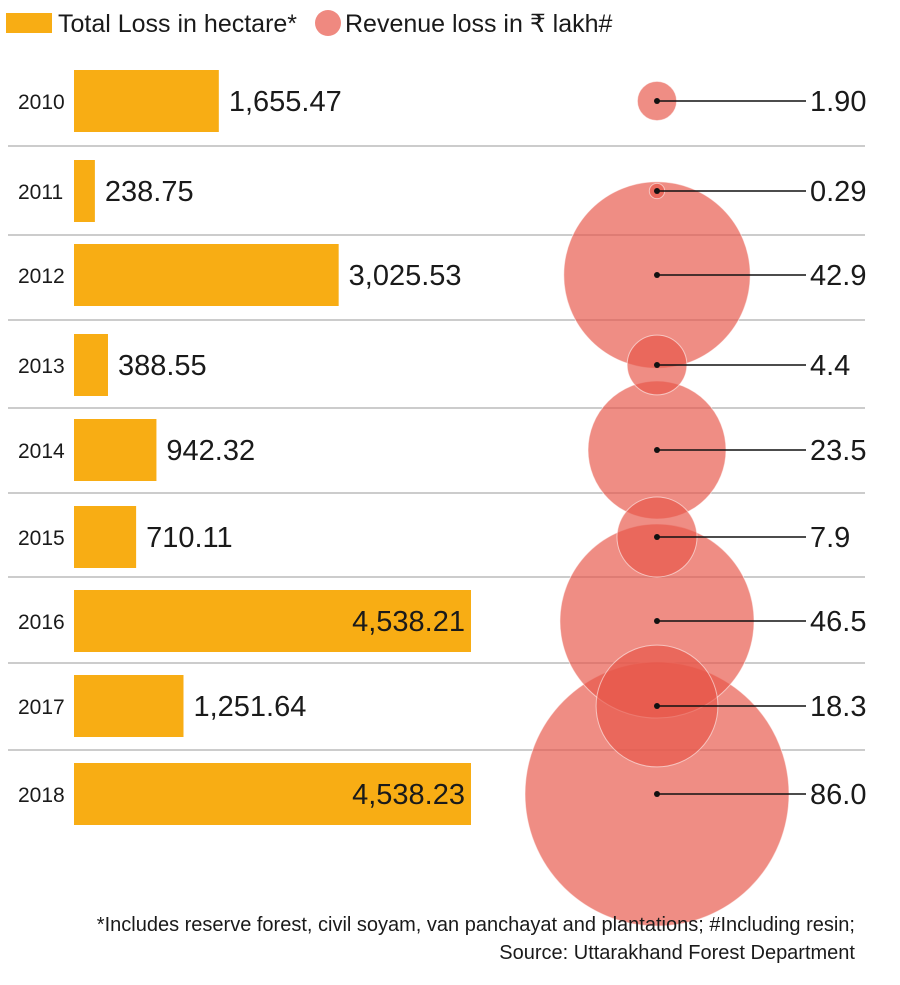 The width and height of the screenshot is (900, 985). Describe the element at coordinates (838, 622) in the screenshot. I see `revenue-value-2016: 46.5` at that location.